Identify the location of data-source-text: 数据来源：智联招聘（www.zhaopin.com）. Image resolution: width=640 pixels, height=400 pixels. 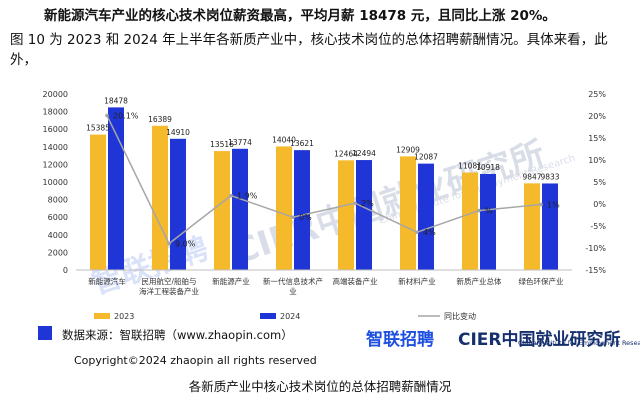
(177, 335).